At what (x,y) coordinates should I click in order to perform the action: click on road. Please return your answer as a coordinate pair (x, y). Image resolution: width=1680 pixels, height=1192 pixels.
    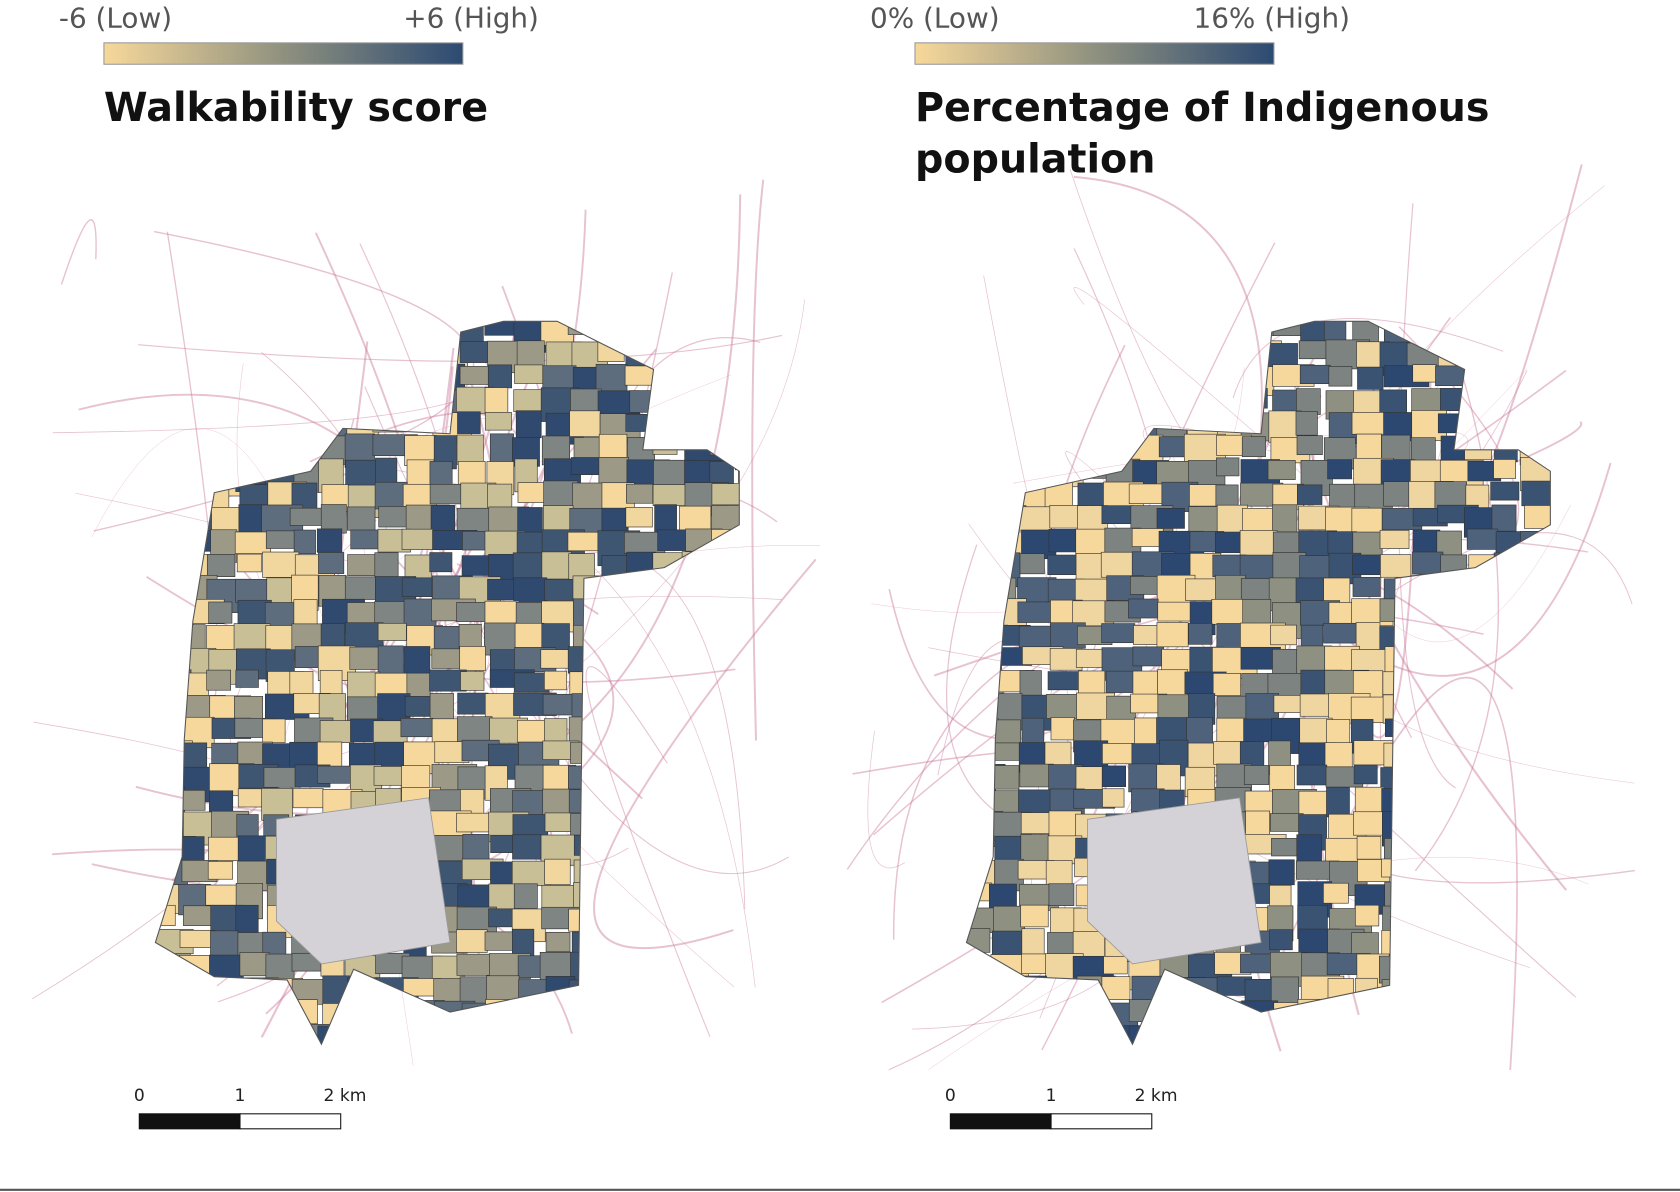
    Looking at the image, I should click on (1197, 389).